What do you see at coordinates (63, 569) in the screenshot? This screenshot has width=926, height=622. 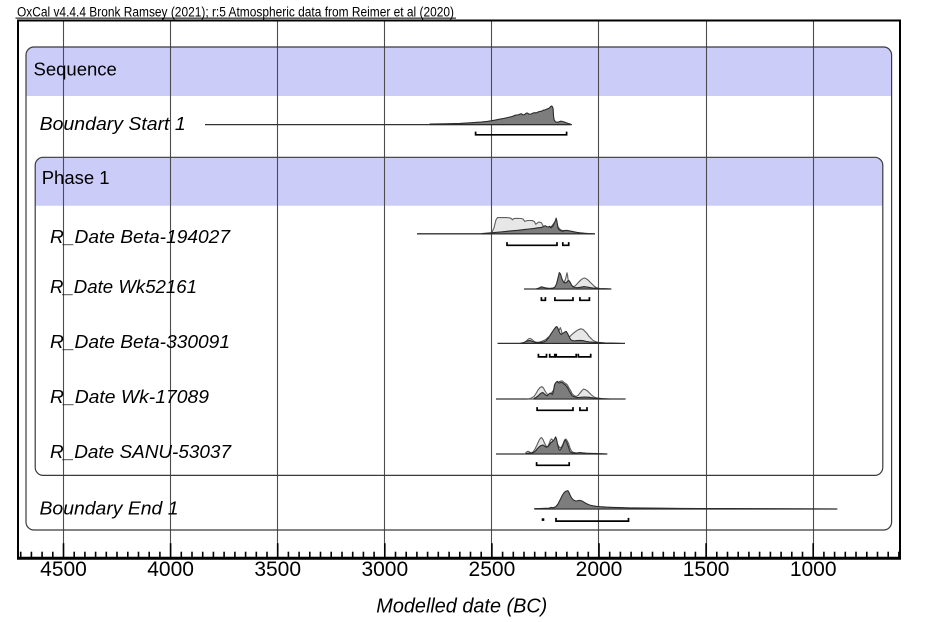 I see `svg-text: 4500` at bounding box center [63, 569].